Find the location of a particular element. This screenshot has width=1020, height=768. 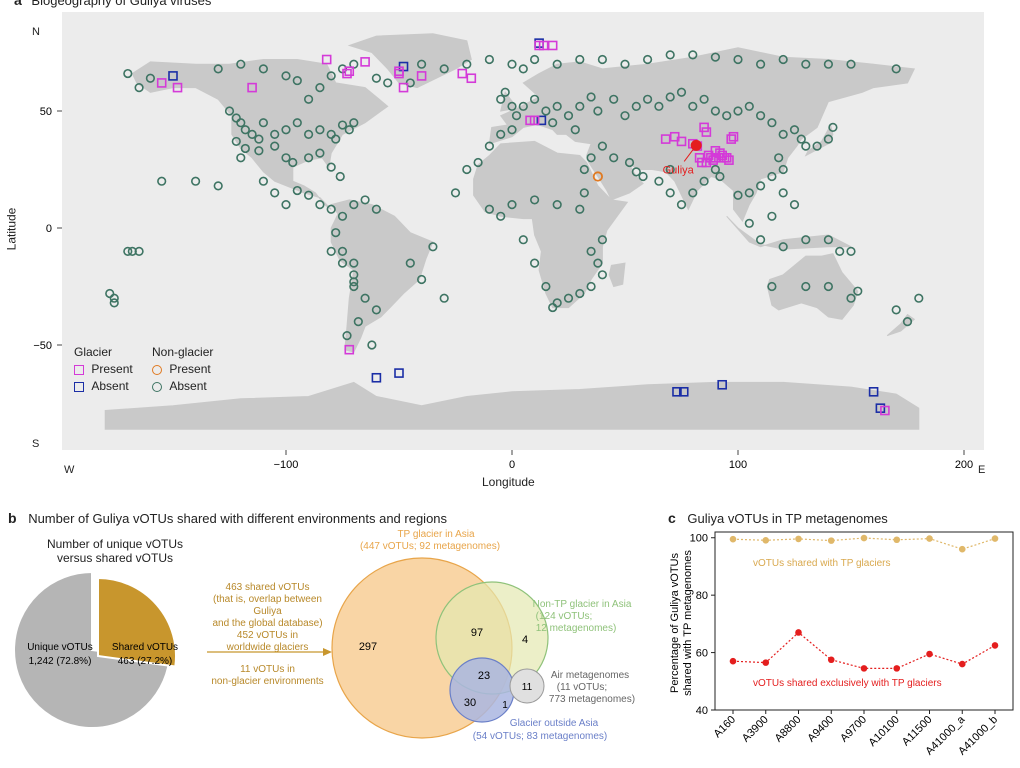

panel-c-title: c Guliya vOTUs in TP metagenomes is located at coordinates (778, 518).